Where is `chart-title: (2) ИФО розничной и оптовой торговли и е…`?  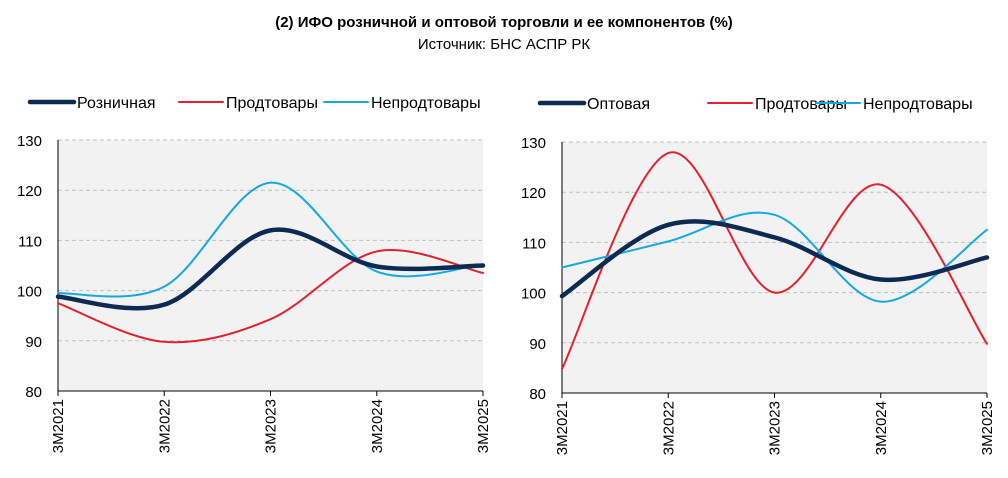
chart-title: (2) ИФО розничной и оптовой торговли и е… is located at coordinates (504, 22).